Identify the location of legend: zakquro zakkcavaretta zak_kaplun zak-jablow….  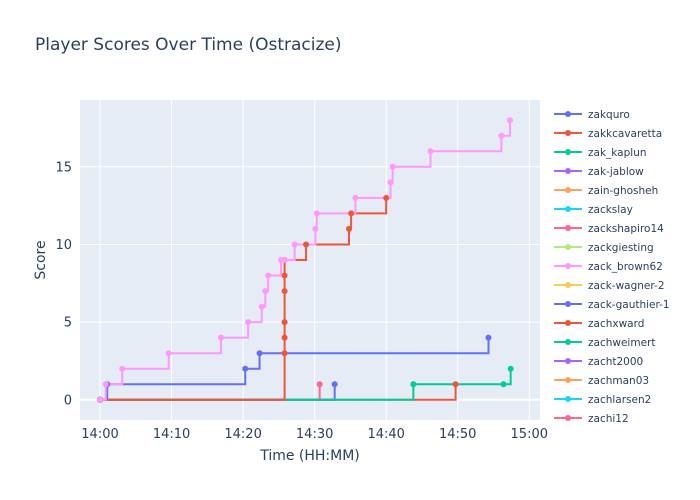
(612, 267).